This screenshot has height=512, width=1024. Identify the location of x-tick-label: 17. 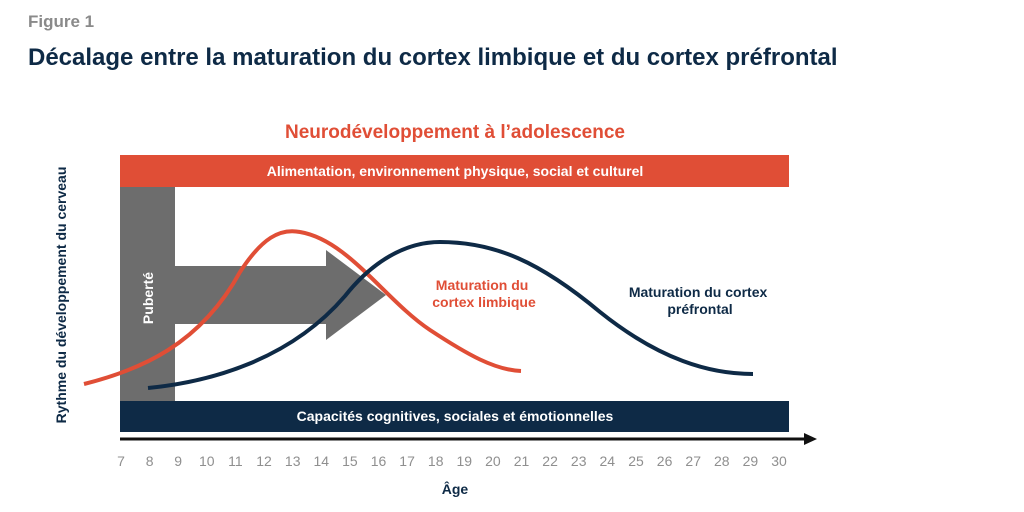
(407, 461).